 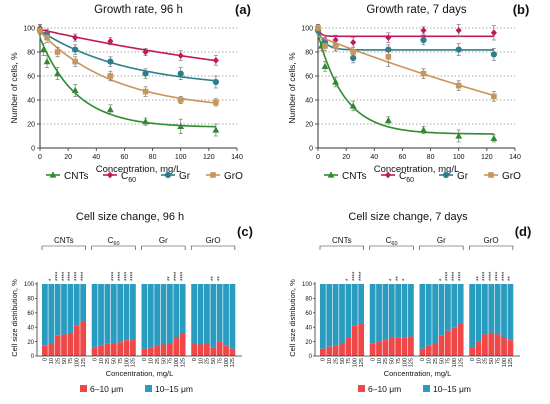 I want to click on data-point-Gr, so click(x=75, y=49).